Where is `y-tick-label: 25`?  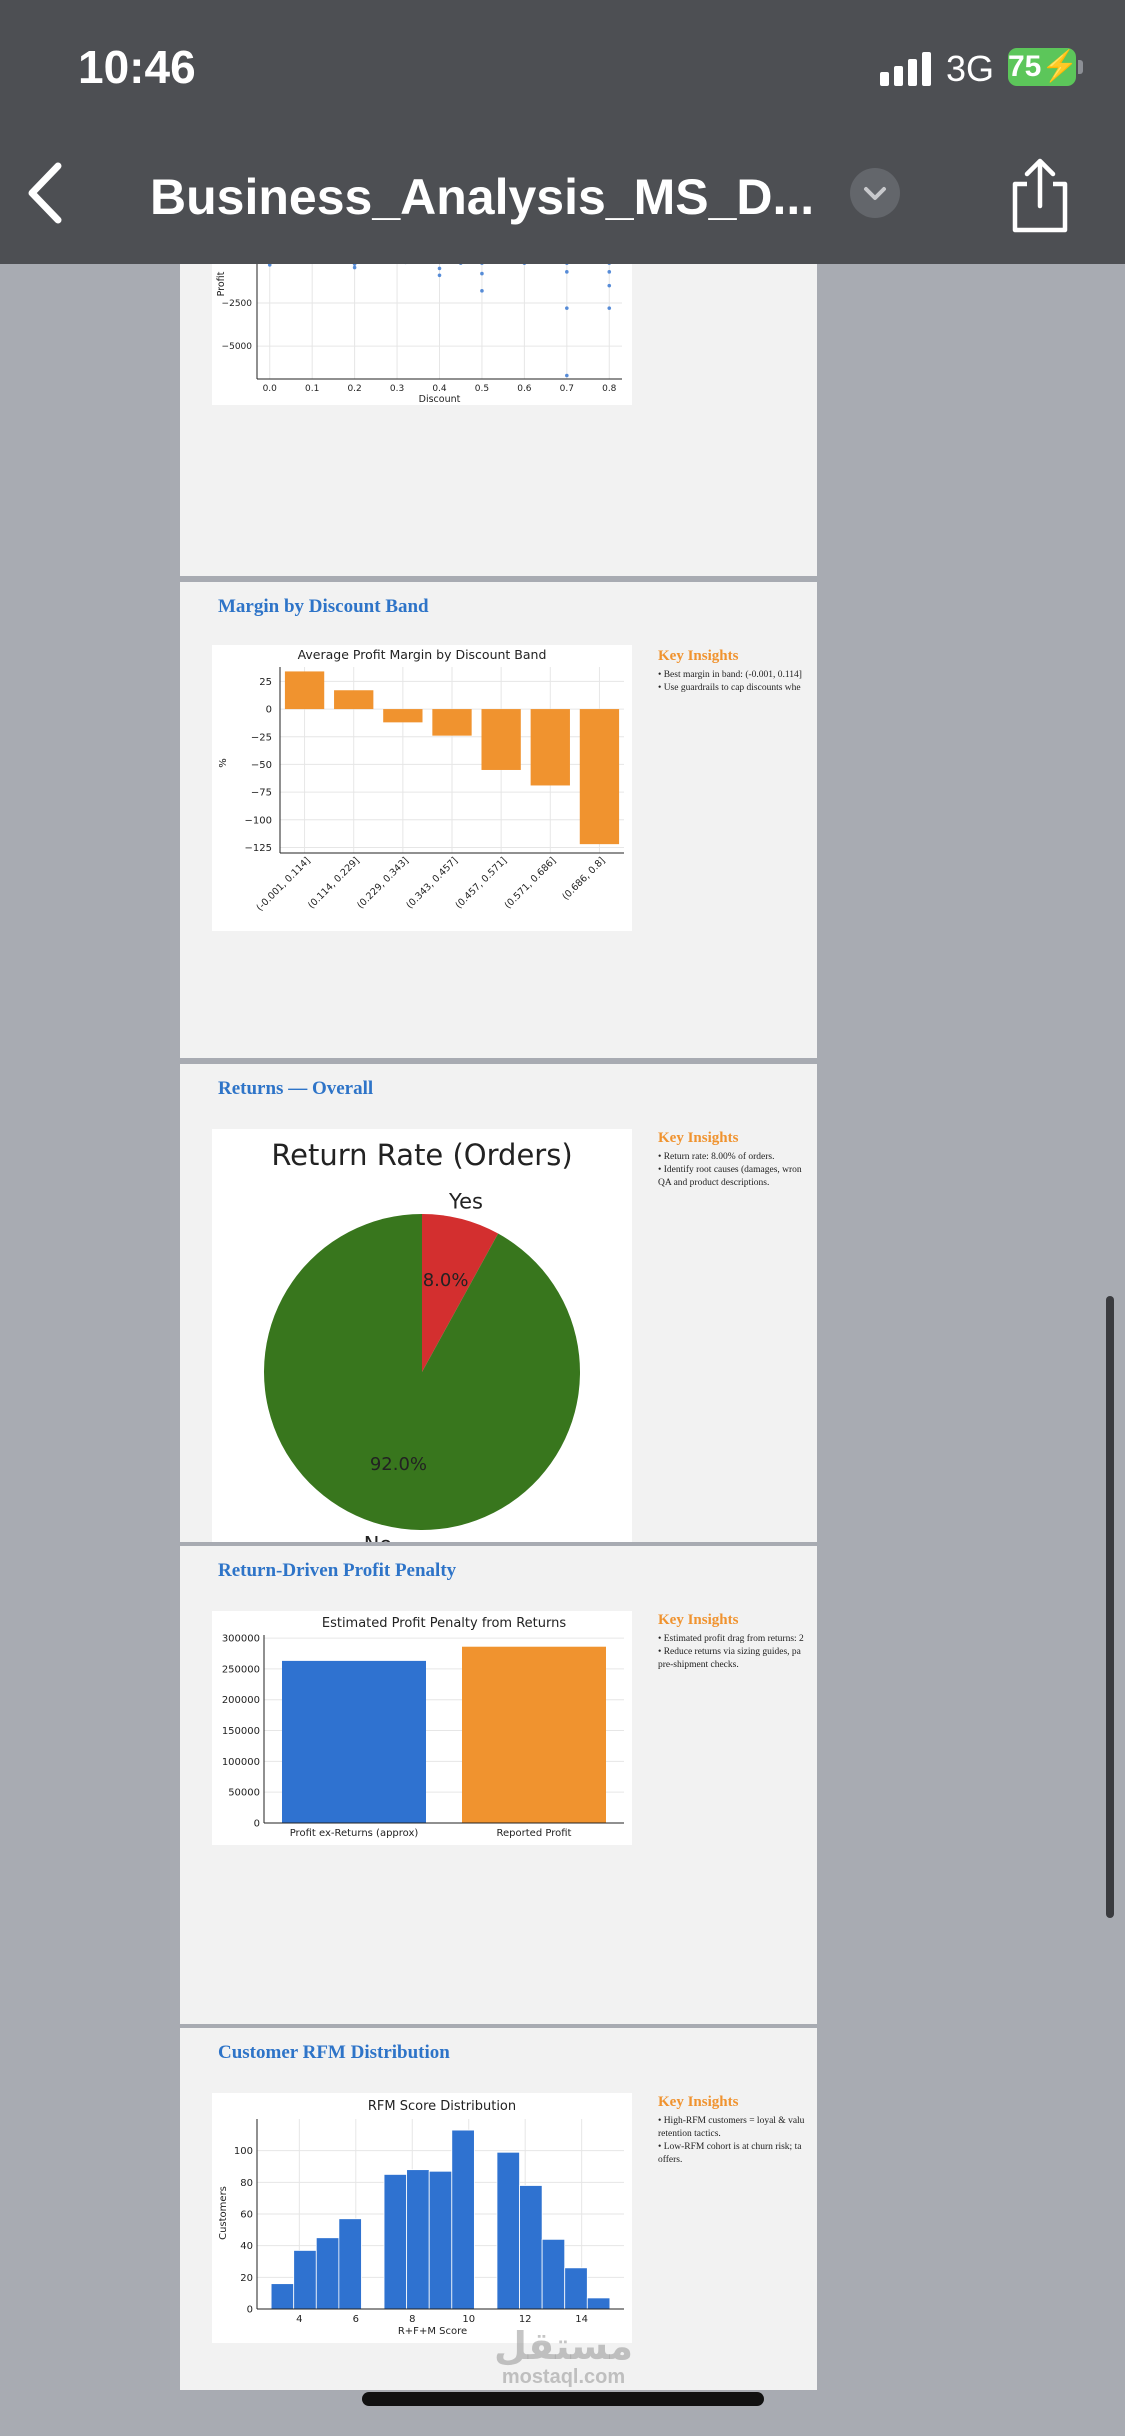 y-tick-label: 25 is located at coordinates (265, 682).